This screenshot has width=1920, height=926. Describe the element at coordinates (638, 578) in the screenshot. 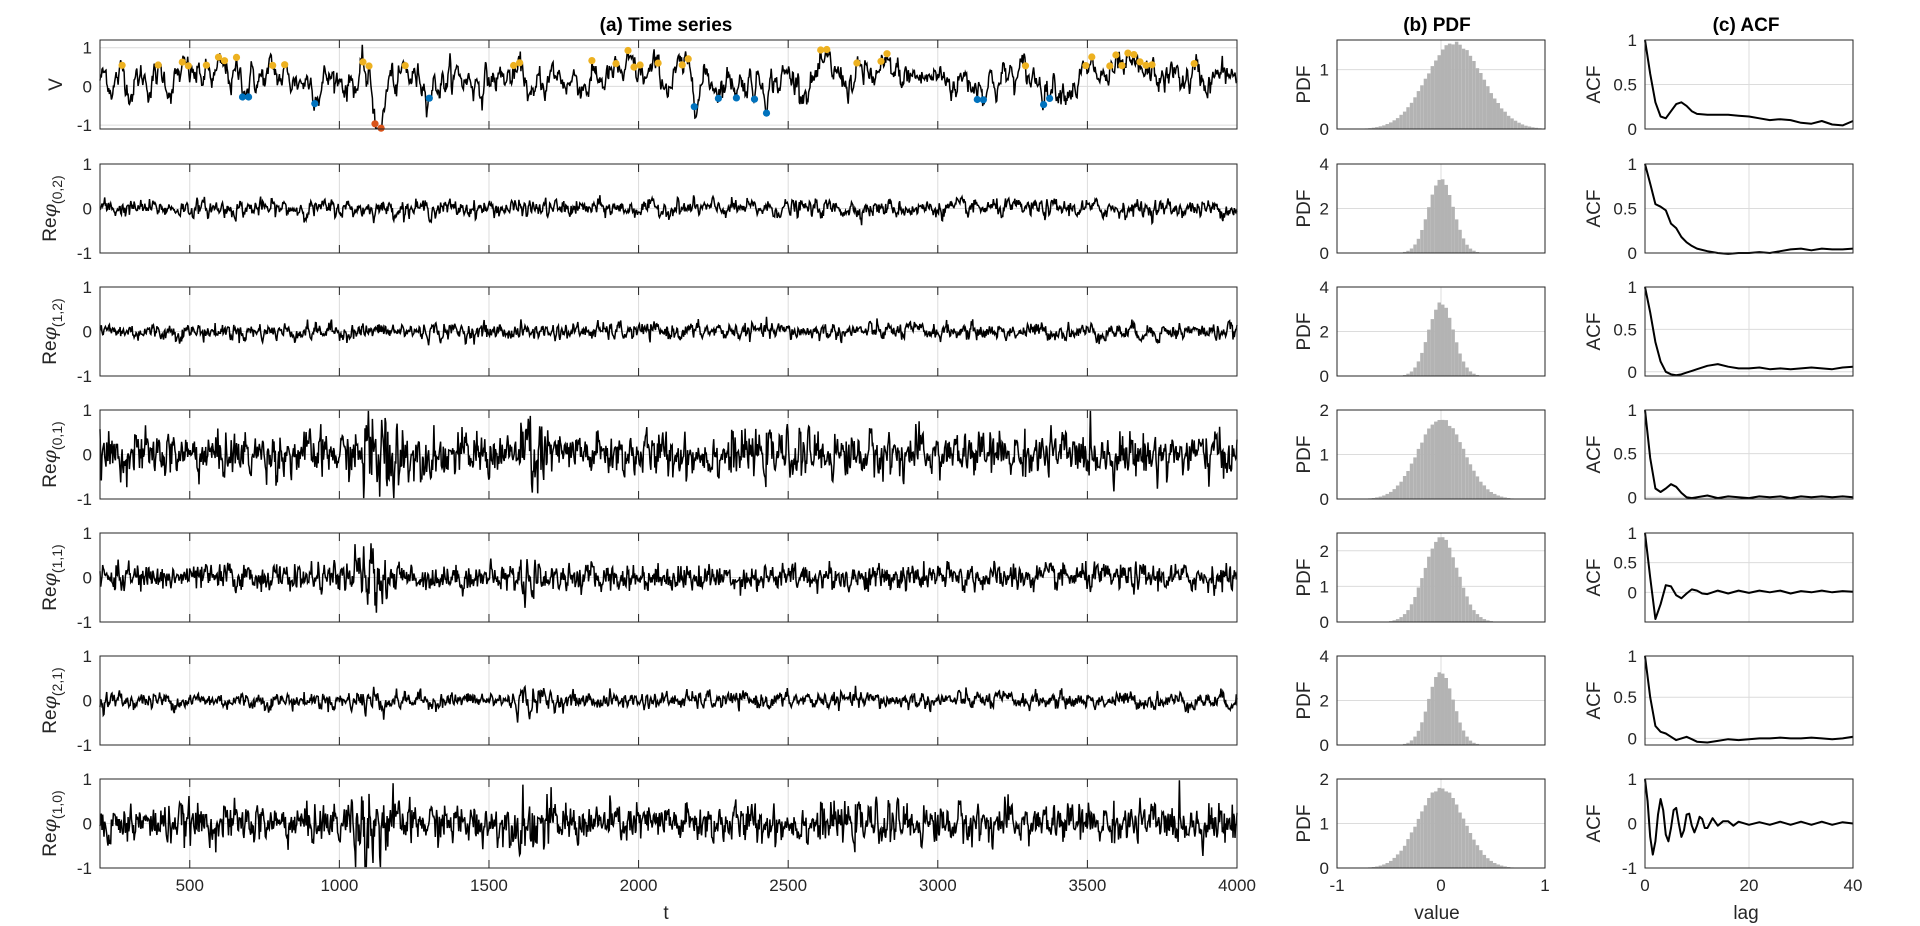

I see `ts-panel: -1 0 1 Reφ(1,1)` at that location.